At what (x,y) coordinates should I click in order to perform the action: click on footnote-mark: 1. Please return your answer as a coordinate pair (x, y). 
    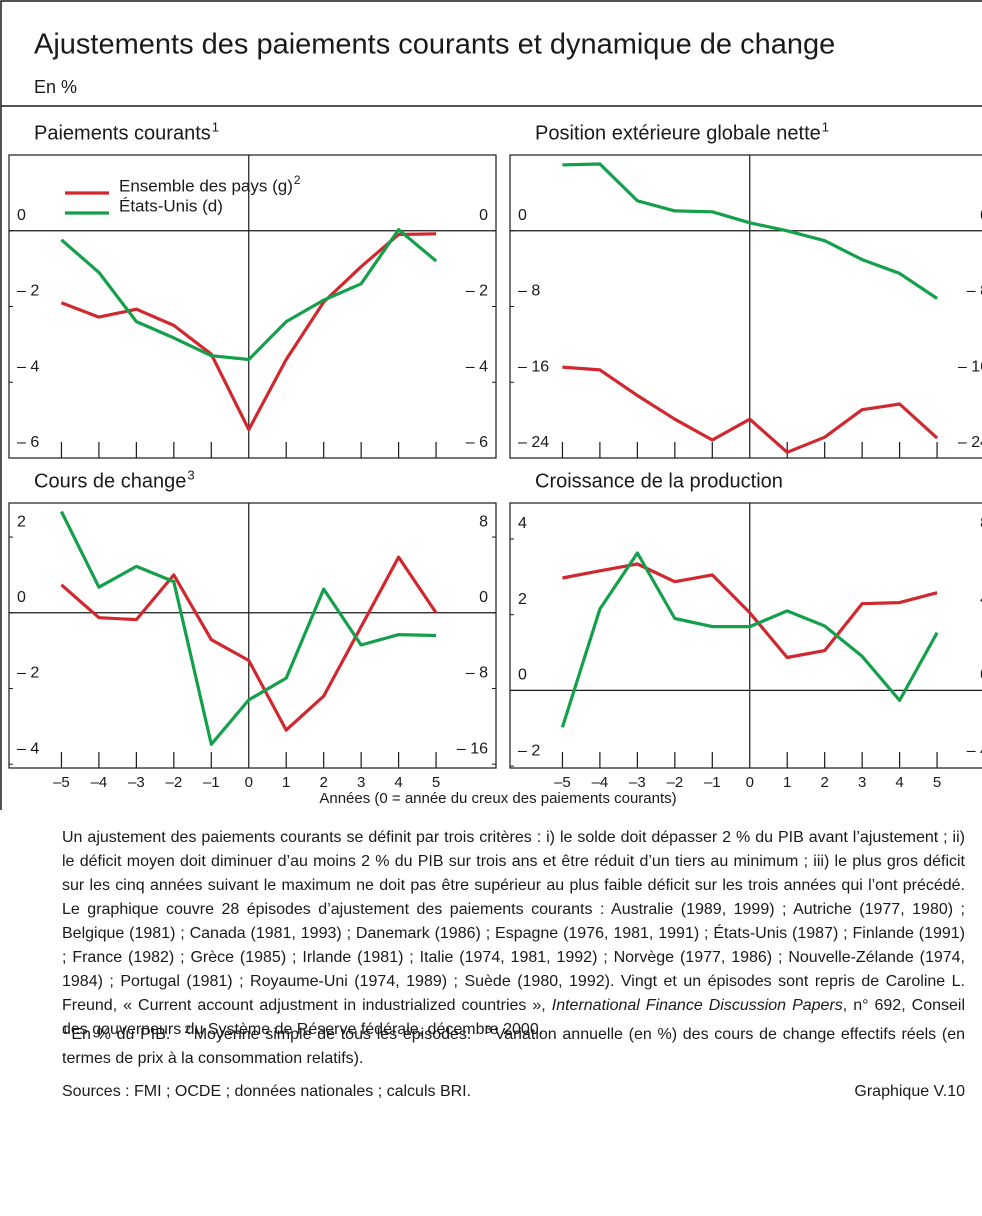
    Looking at the image, I should click on (65, 1030).